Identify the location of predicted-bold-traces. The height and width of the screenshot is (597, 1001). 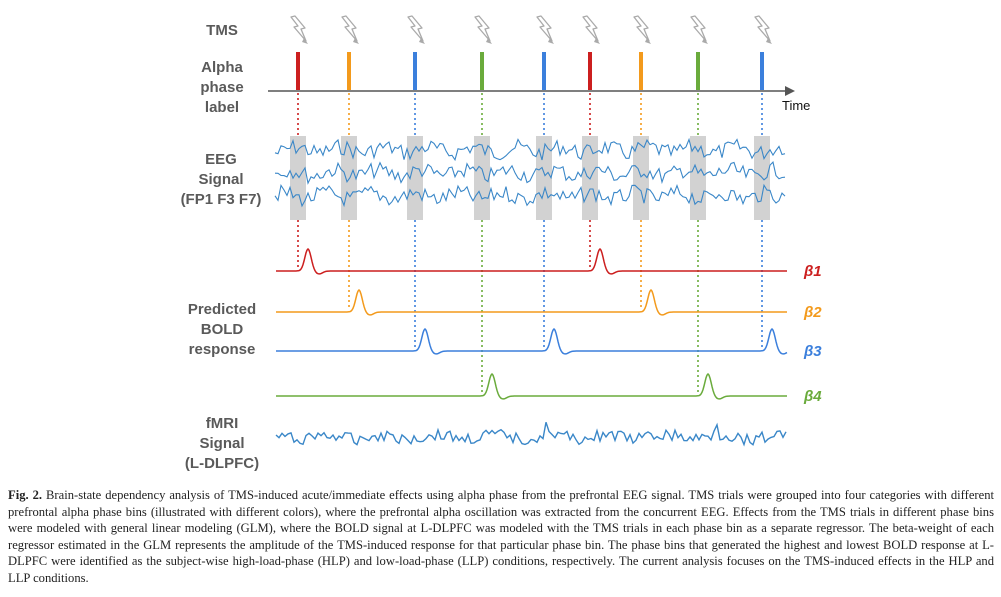
(532, 323).